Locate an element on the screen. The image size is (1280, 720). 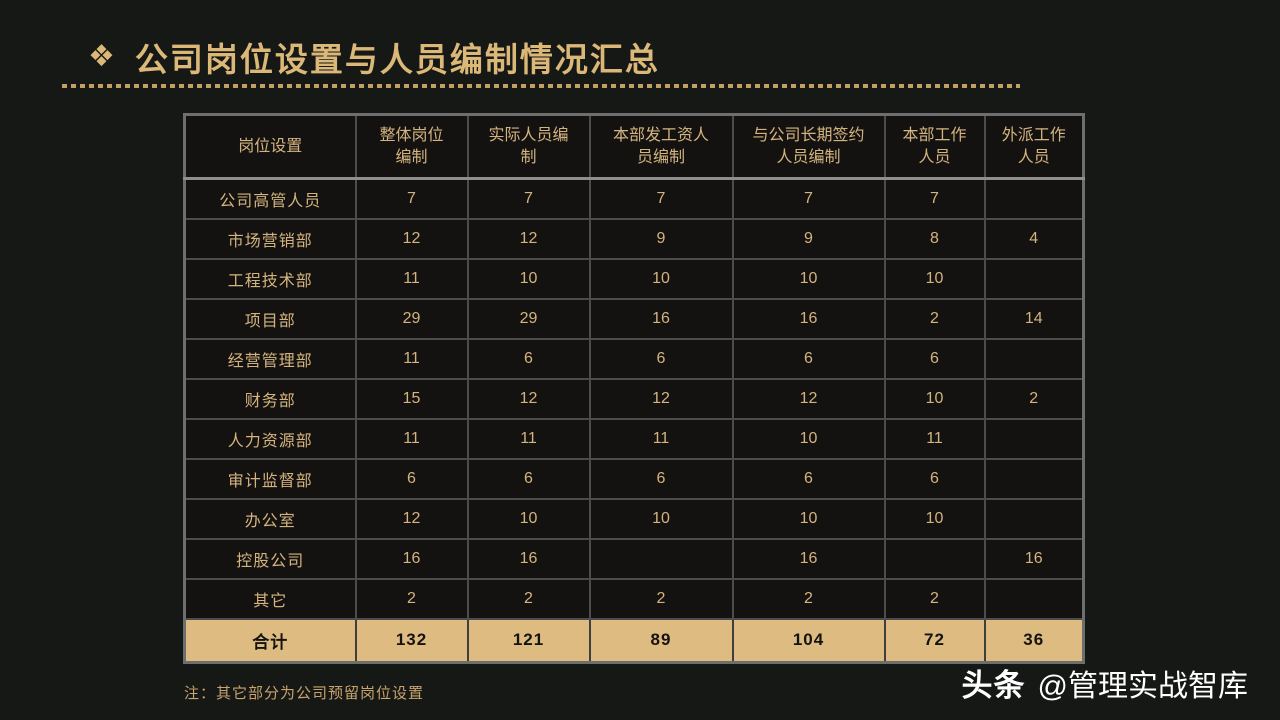
column-header: 外派工作 人员 is located at coordinates (1034, 146).